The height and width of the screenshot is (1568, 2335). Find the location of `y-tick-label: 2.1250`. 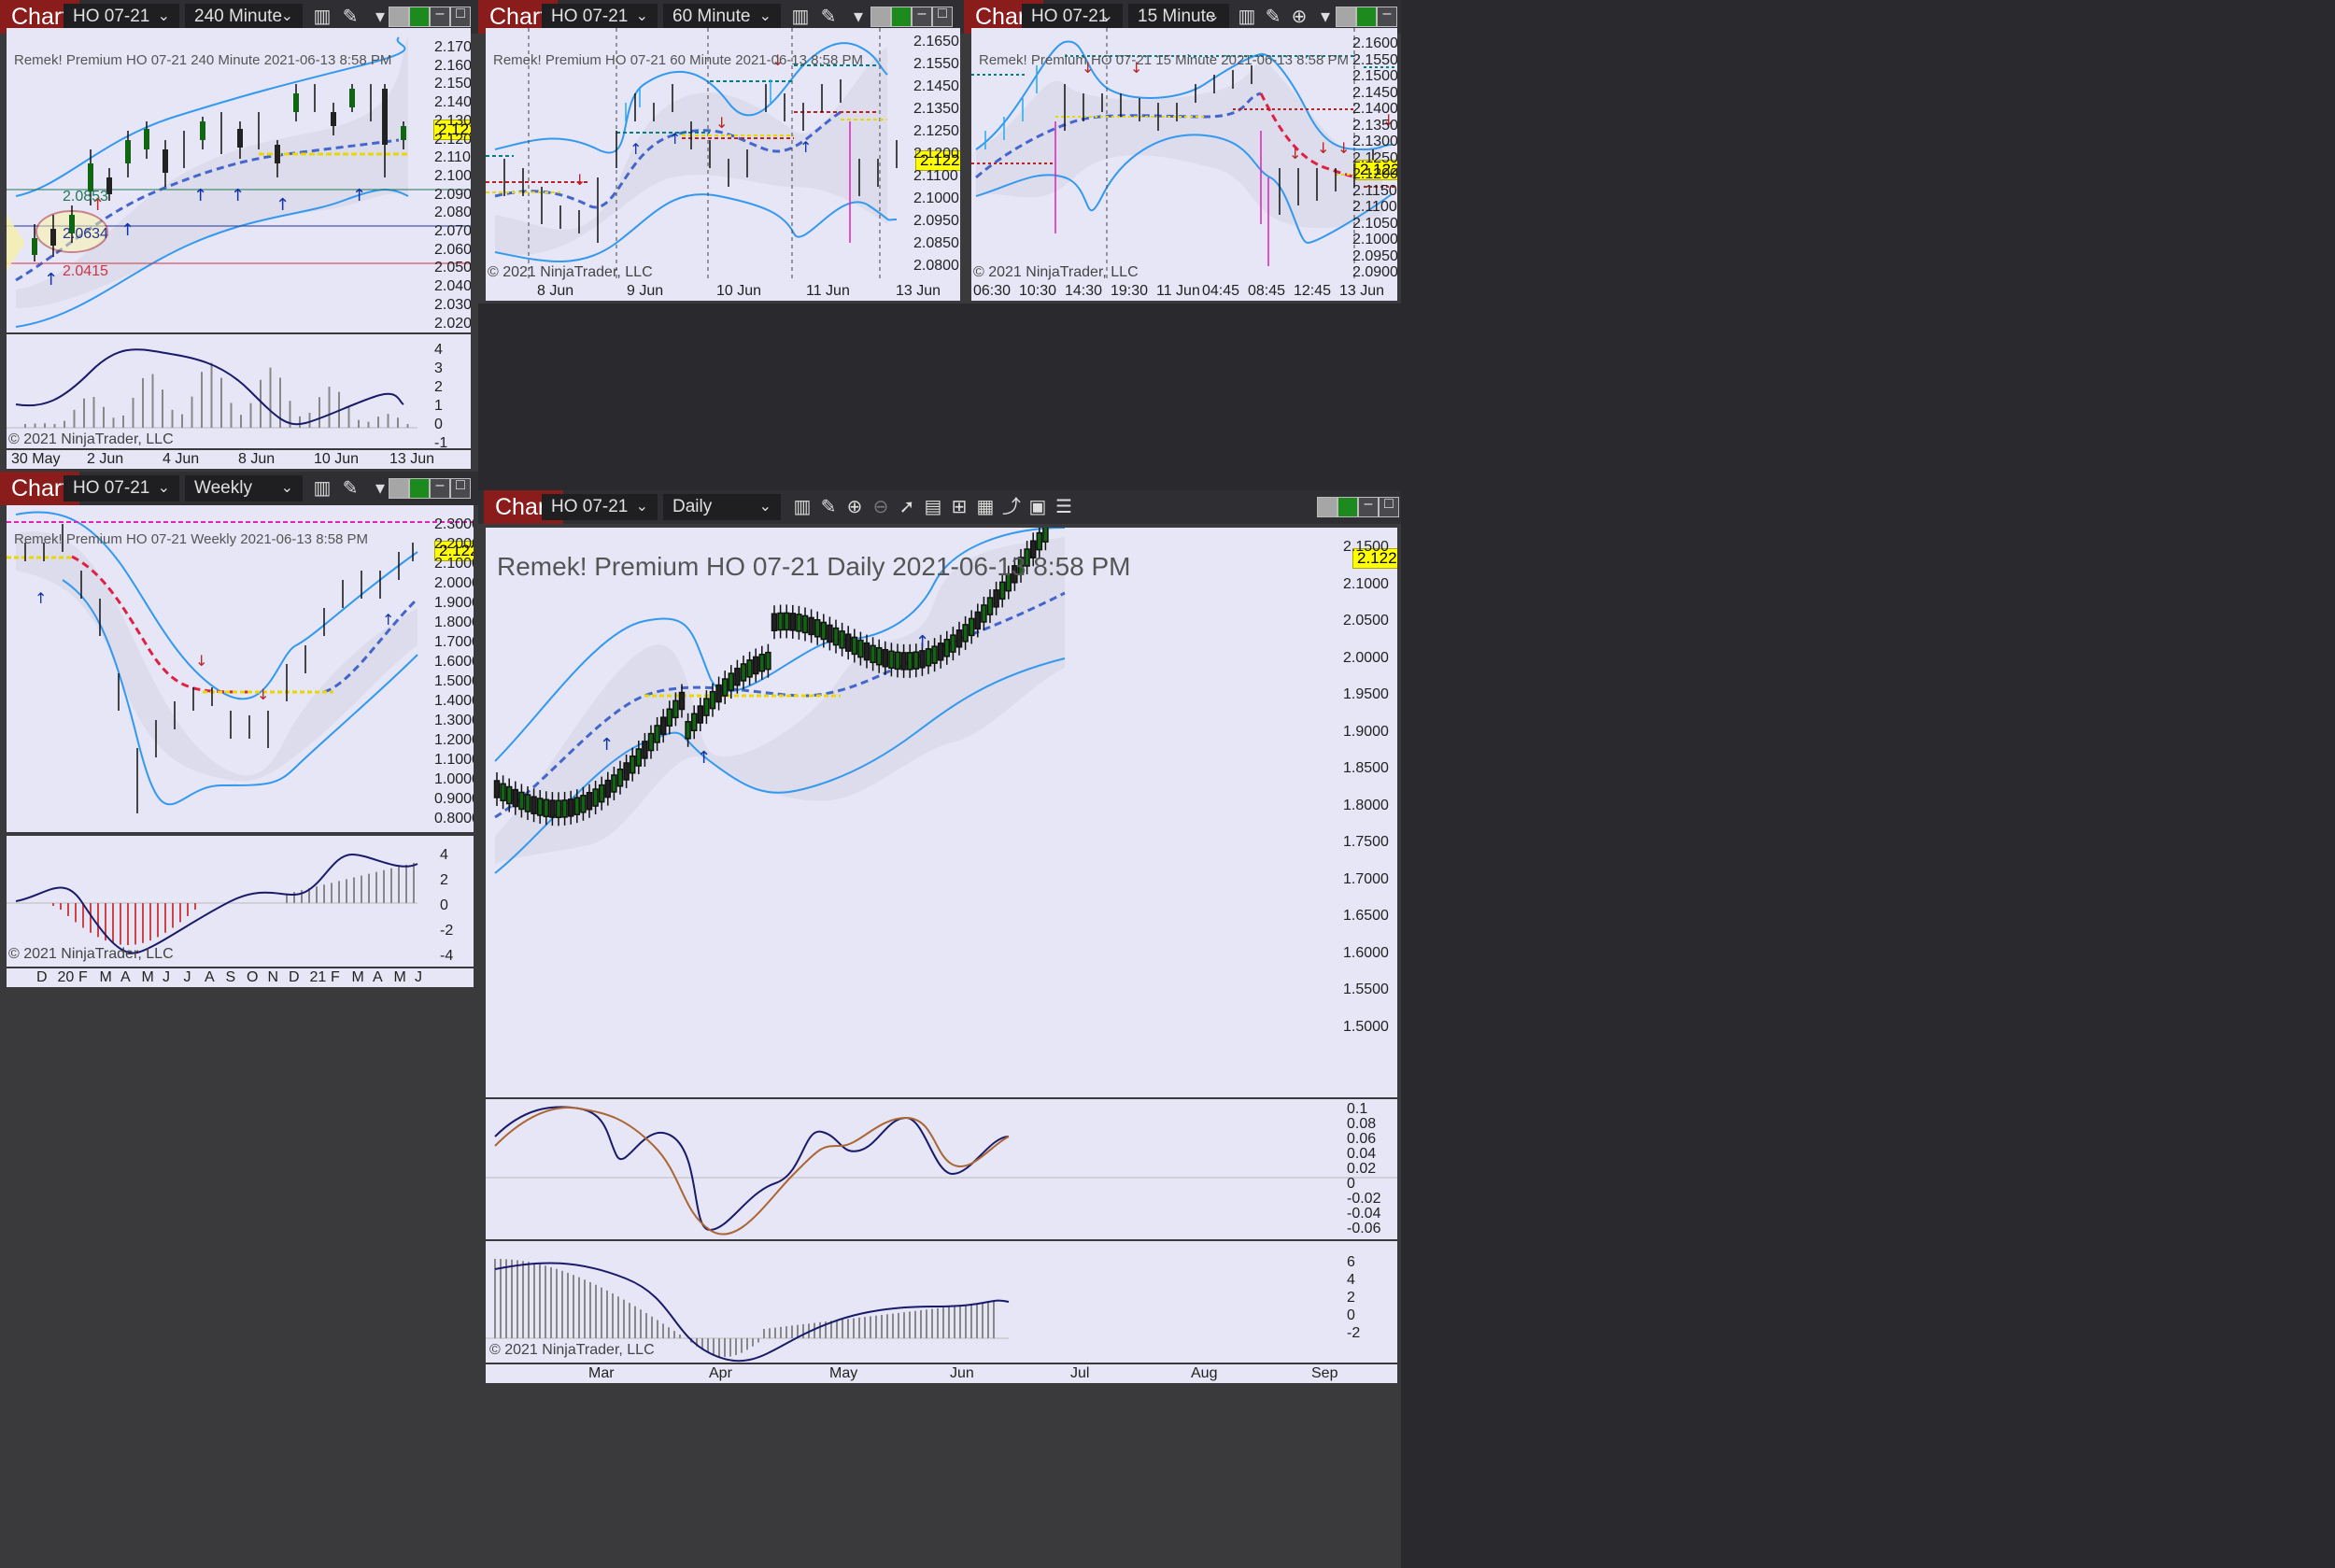

y-tick-label: 2.1250 is located at coordinates (936, 131).